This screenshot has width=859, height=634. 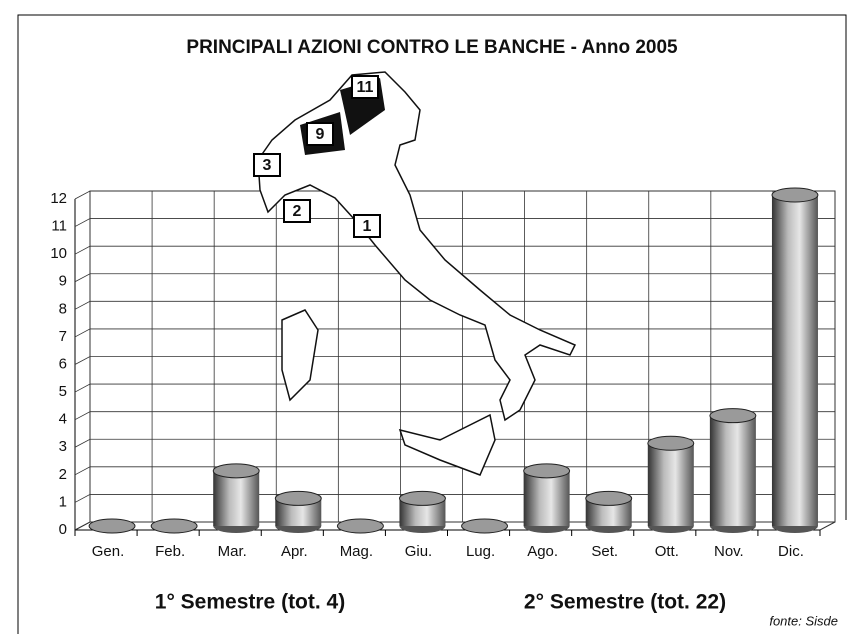 I want to click on y-tick-label: 11, so click(x=59, y=226).